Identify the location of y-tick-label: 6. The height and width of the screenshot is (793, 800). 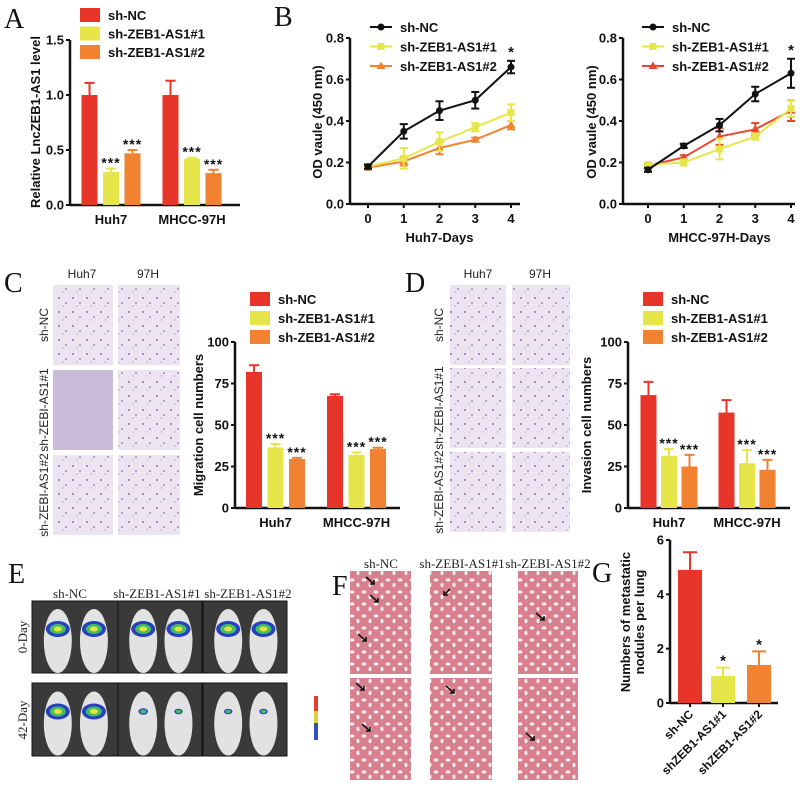
(660, 540).